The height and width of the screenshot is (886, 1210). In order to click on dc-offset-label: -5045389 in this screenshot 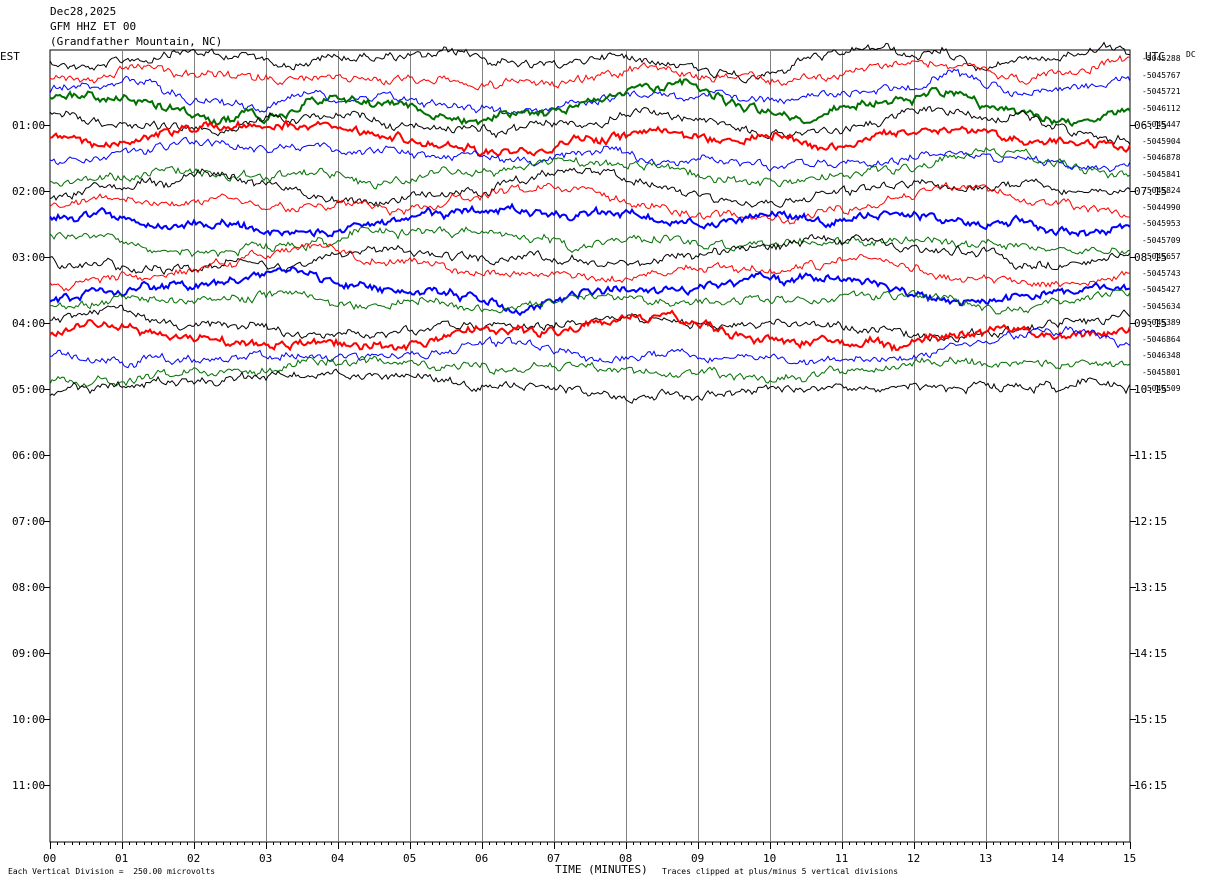, I will do `click(1161, 322)`.